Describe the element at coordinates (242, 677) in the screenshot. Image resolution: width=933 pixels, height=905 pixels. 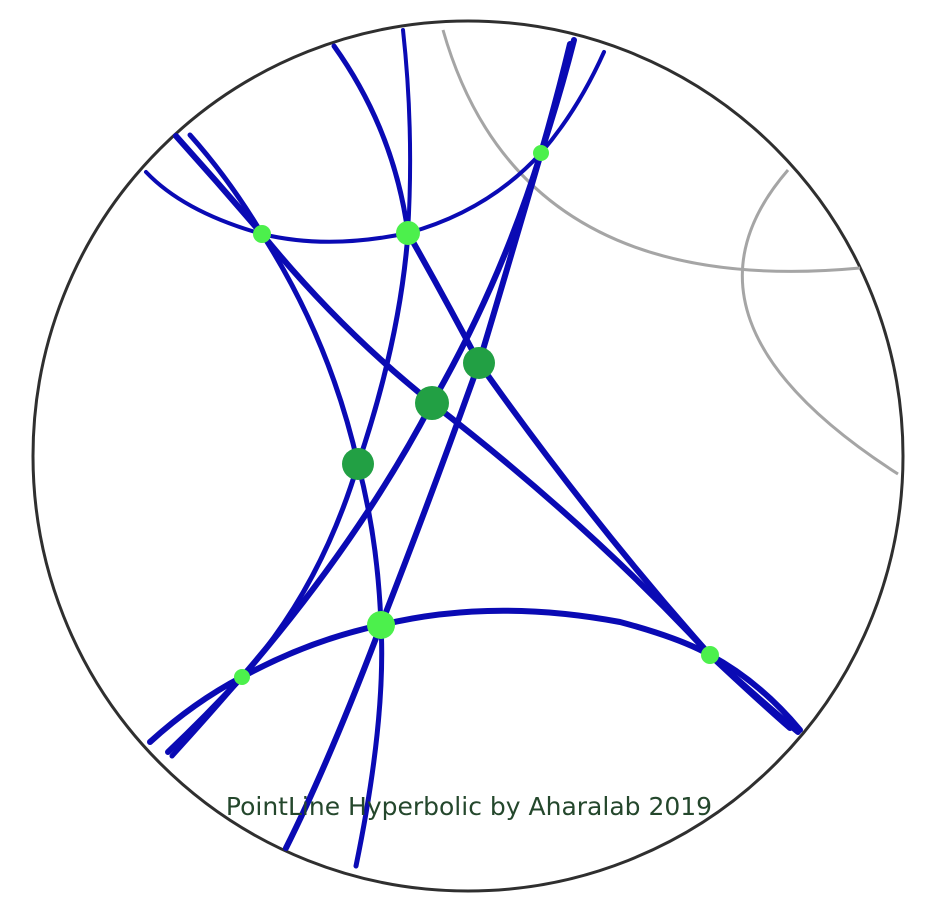
I see `vertex-bottom-left` at that location.